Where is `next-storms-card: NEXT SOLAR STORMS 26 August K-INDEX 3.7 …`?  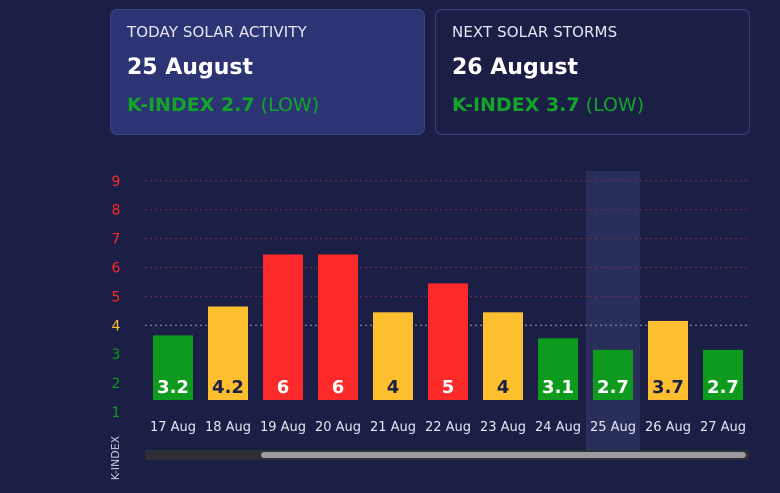
next-storms-card: NEXT SOLAR STORMS 26 August K-INDEX 3.7 … is located at coordinates (592, 72).